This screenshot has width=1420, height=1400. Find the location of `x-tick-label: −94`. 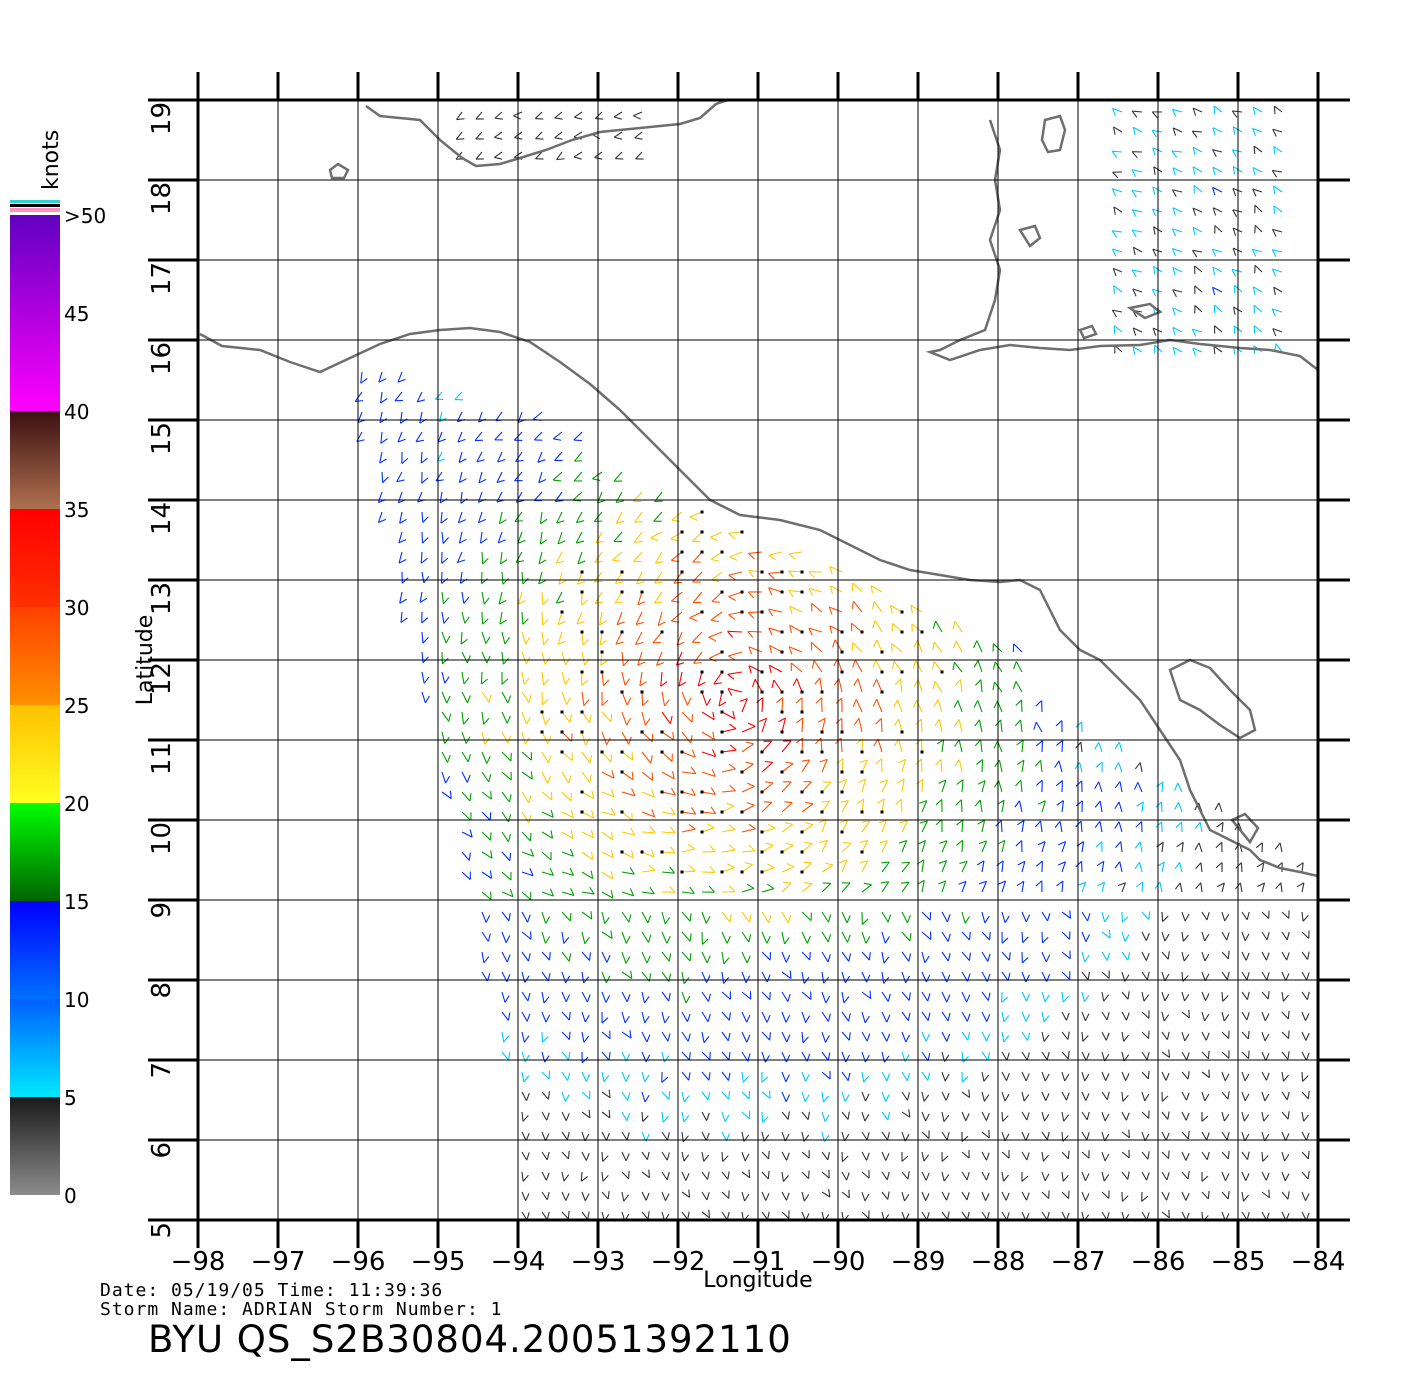

x-tick-label: −94 is located at coordinates (518, 1262).